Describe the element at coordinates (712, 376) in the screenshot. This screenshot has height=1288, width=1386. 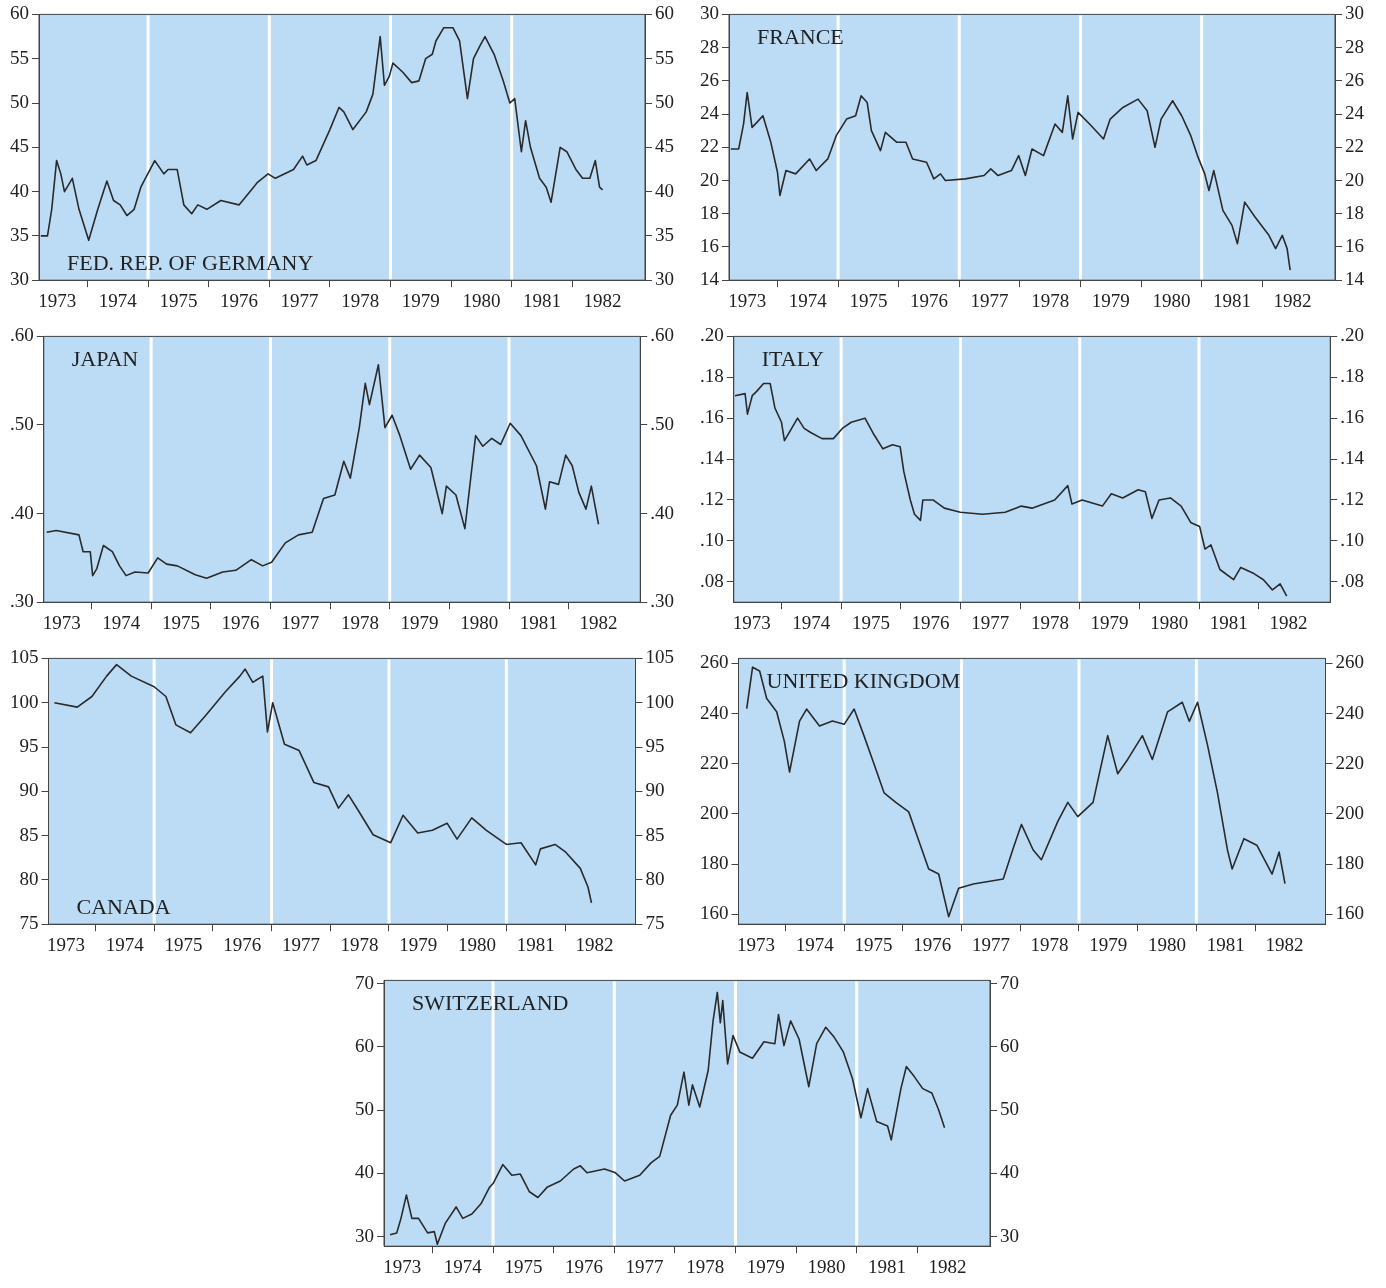
I see `y-tick-label: .18` at that location.